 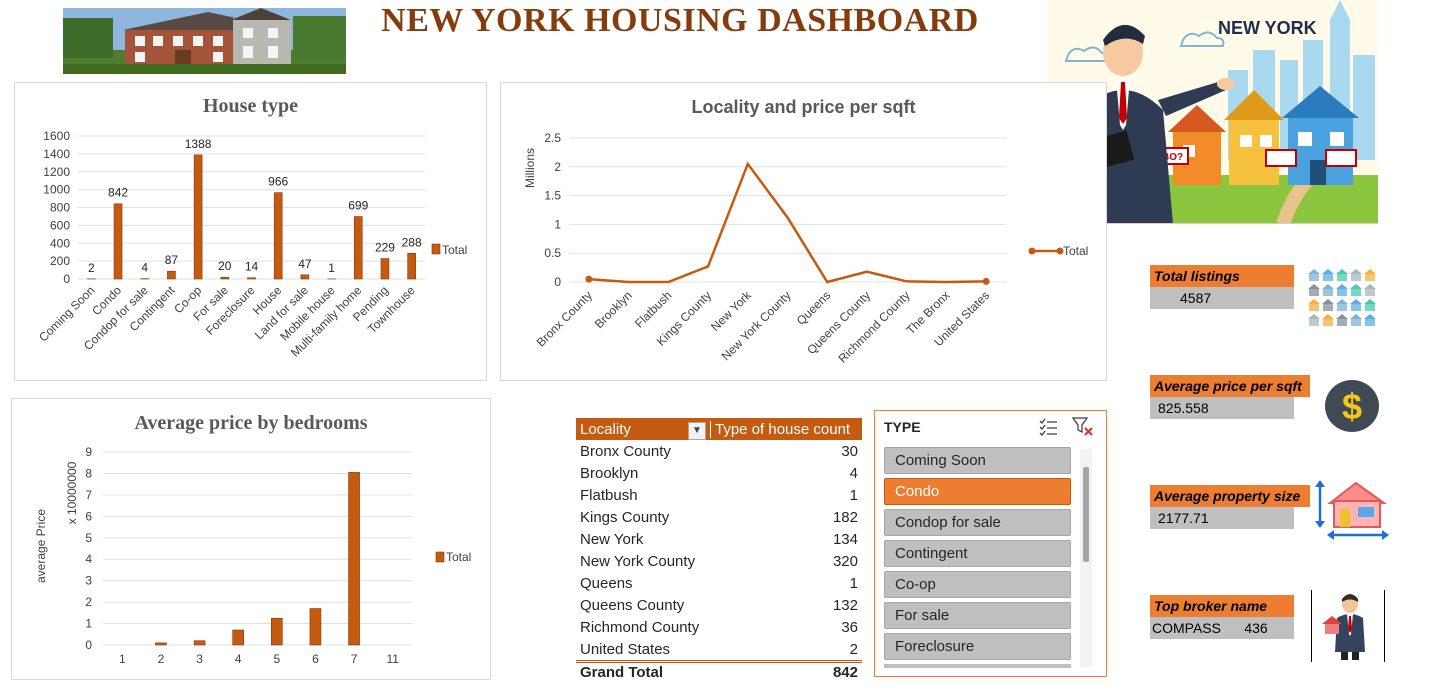 What do you see at coordinates (358, 206) in the screenshot?
I see `data-label: 699` at bounding box center [358, 206].